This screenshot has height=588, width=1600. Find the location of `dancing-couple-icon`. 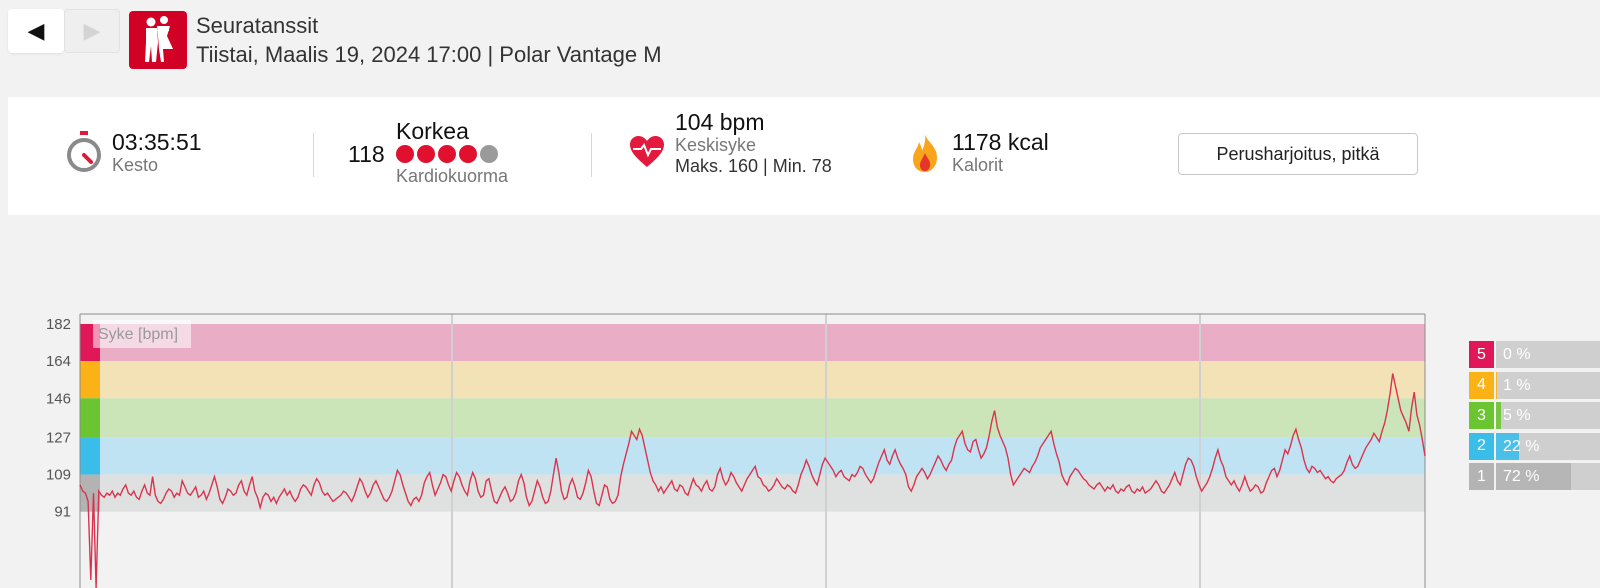

dancing-couple-icon is located at coordinates (158, 40).